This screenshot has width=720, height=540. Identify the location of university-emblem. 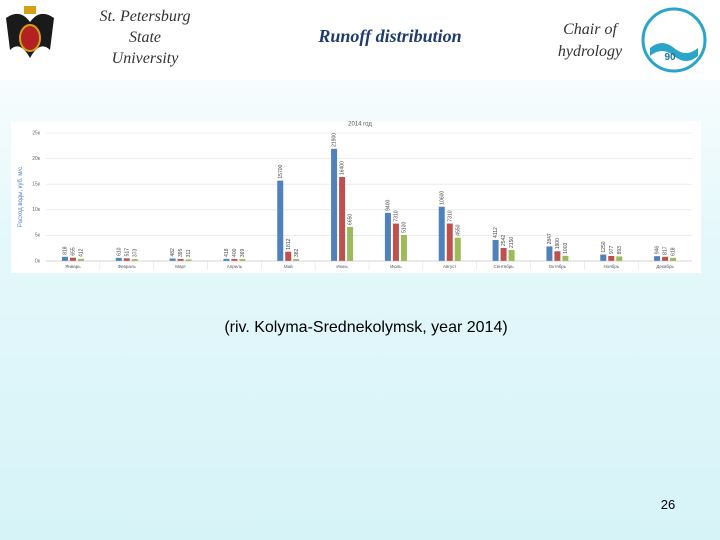
(30, 32).